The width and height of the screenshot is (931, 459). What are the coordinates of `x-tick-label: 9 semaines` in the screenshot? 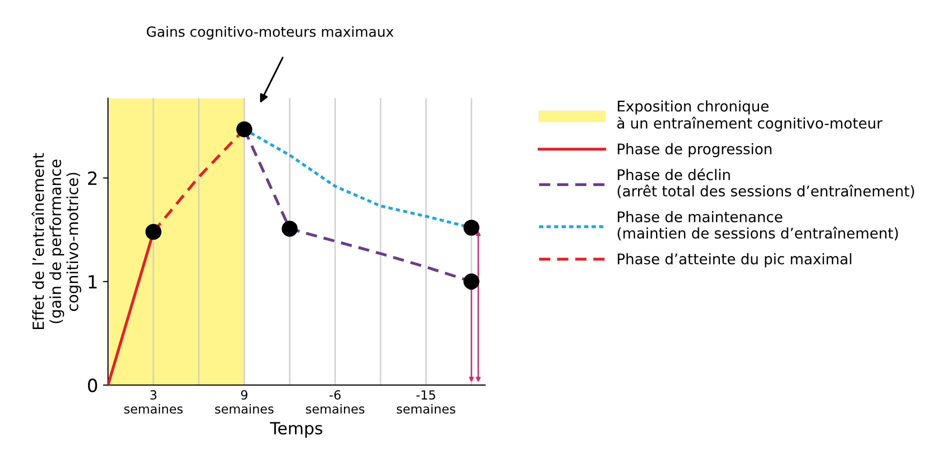 It's located at (244, 402).